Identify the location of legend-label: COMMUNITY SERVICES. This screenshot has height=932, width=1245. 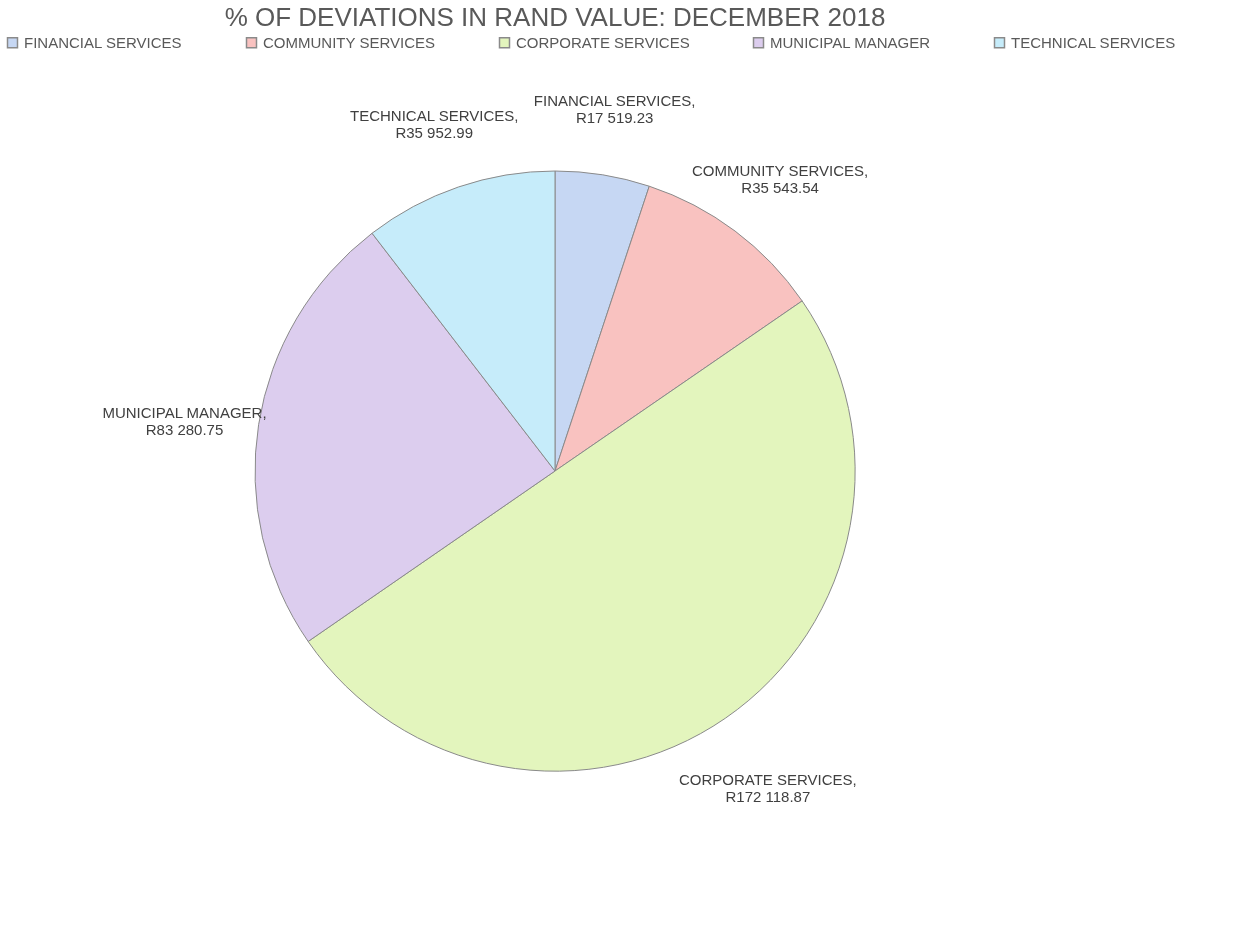
(349, 42).